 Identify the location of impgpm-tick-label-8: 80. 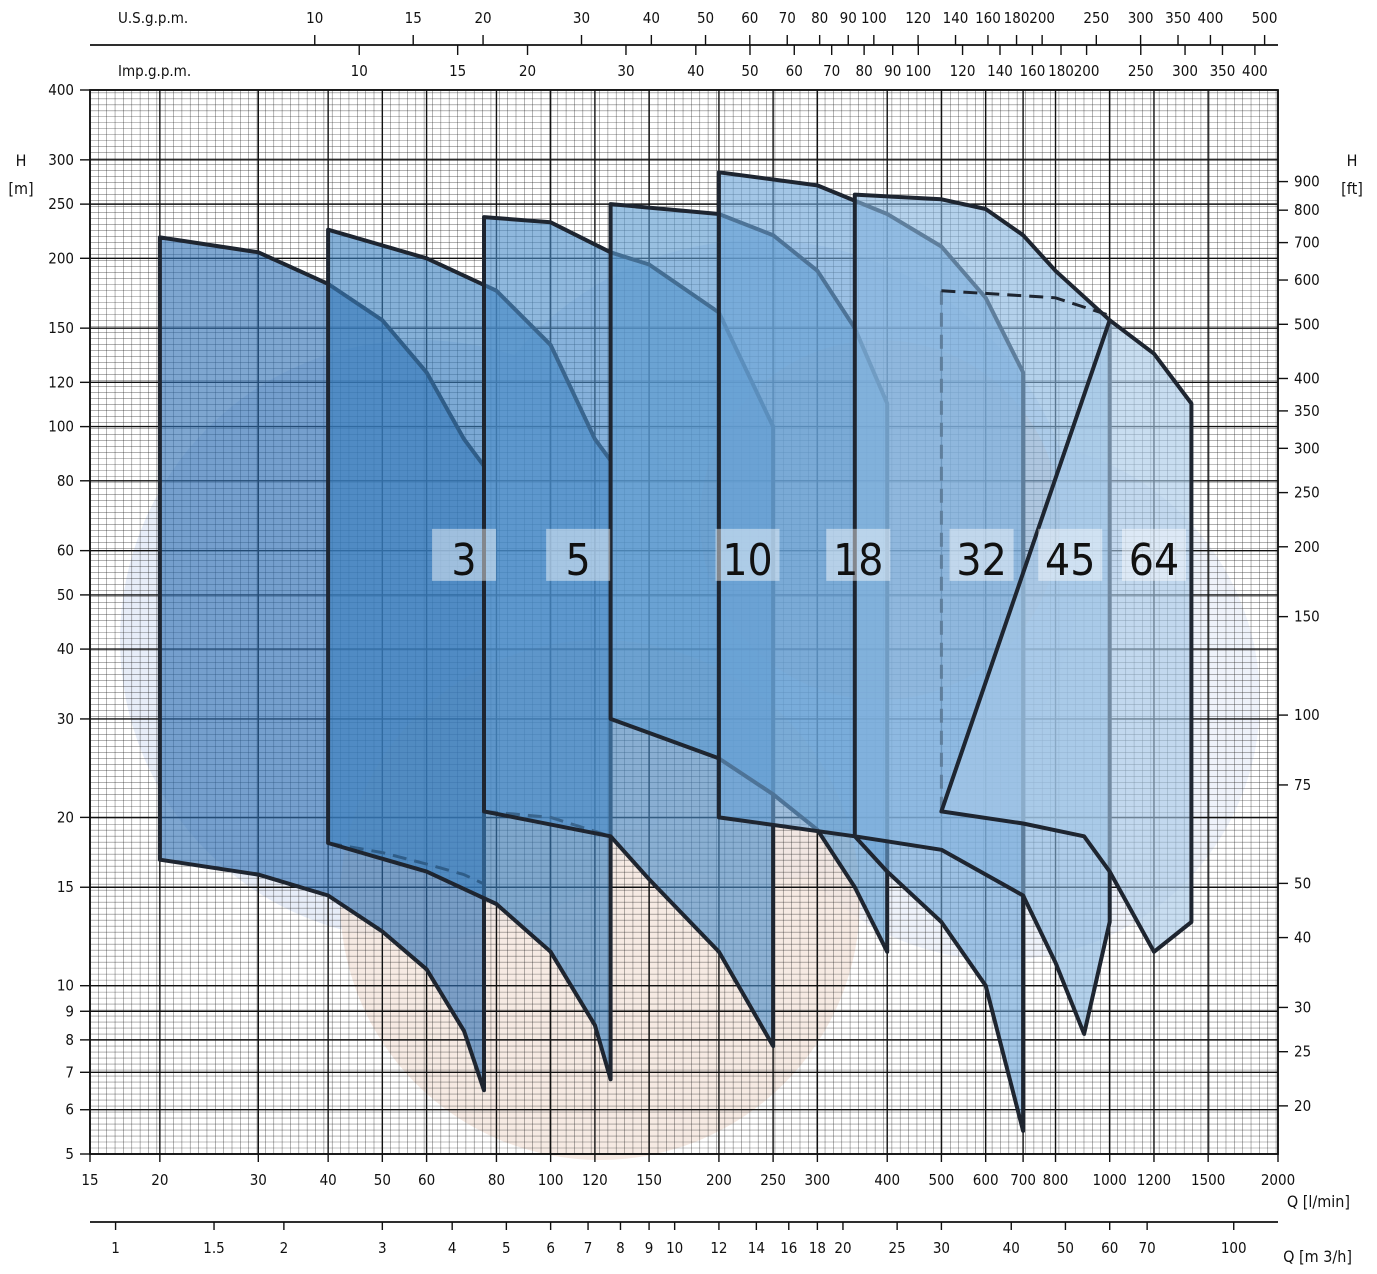
(864, 71).